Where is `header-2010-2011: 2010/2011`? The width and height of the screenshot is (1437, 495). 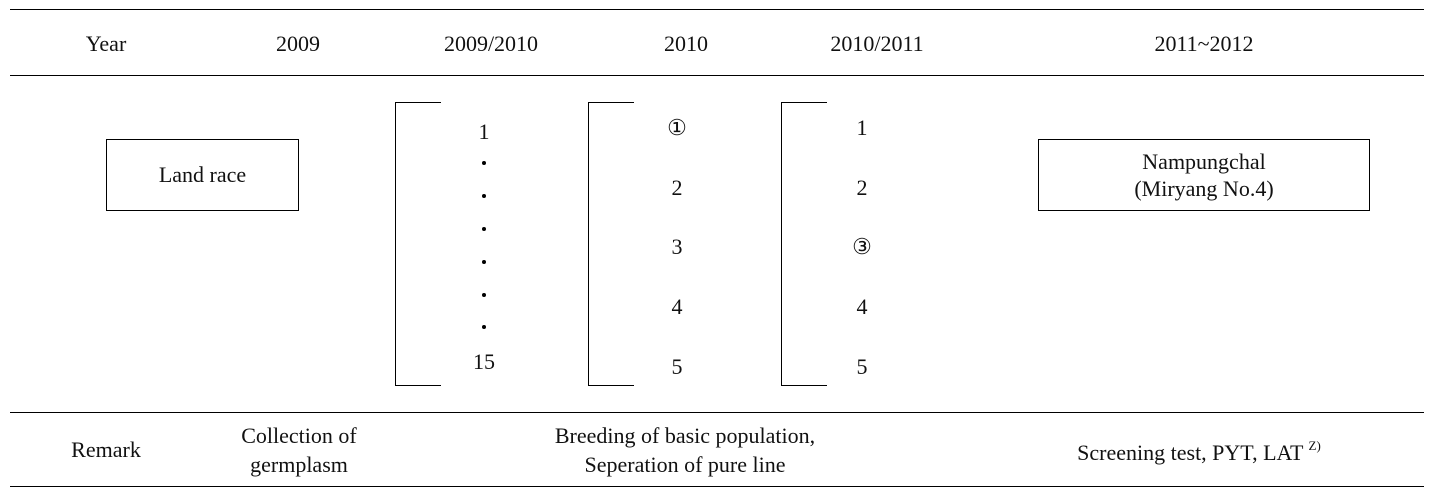
header-2010-2011: 2010/2011 is located at coordinates (877, 43).